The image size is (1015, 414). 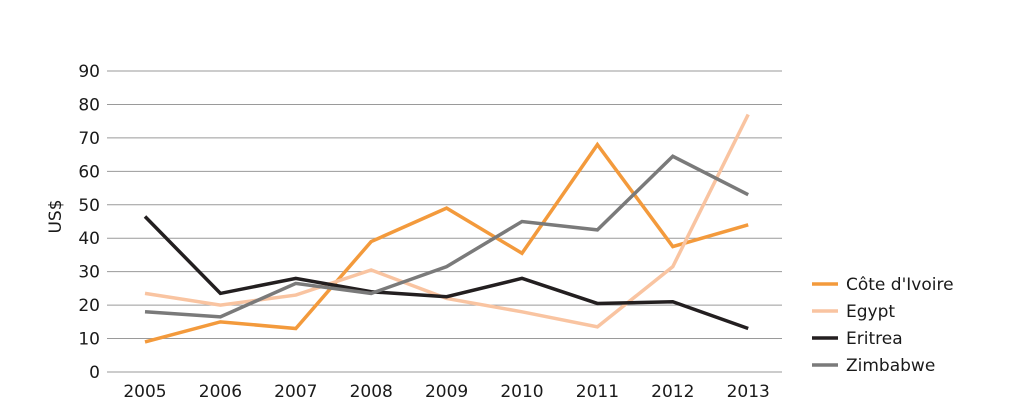 I want to click on y-tick-label: 50, so click(x=89, y=206).